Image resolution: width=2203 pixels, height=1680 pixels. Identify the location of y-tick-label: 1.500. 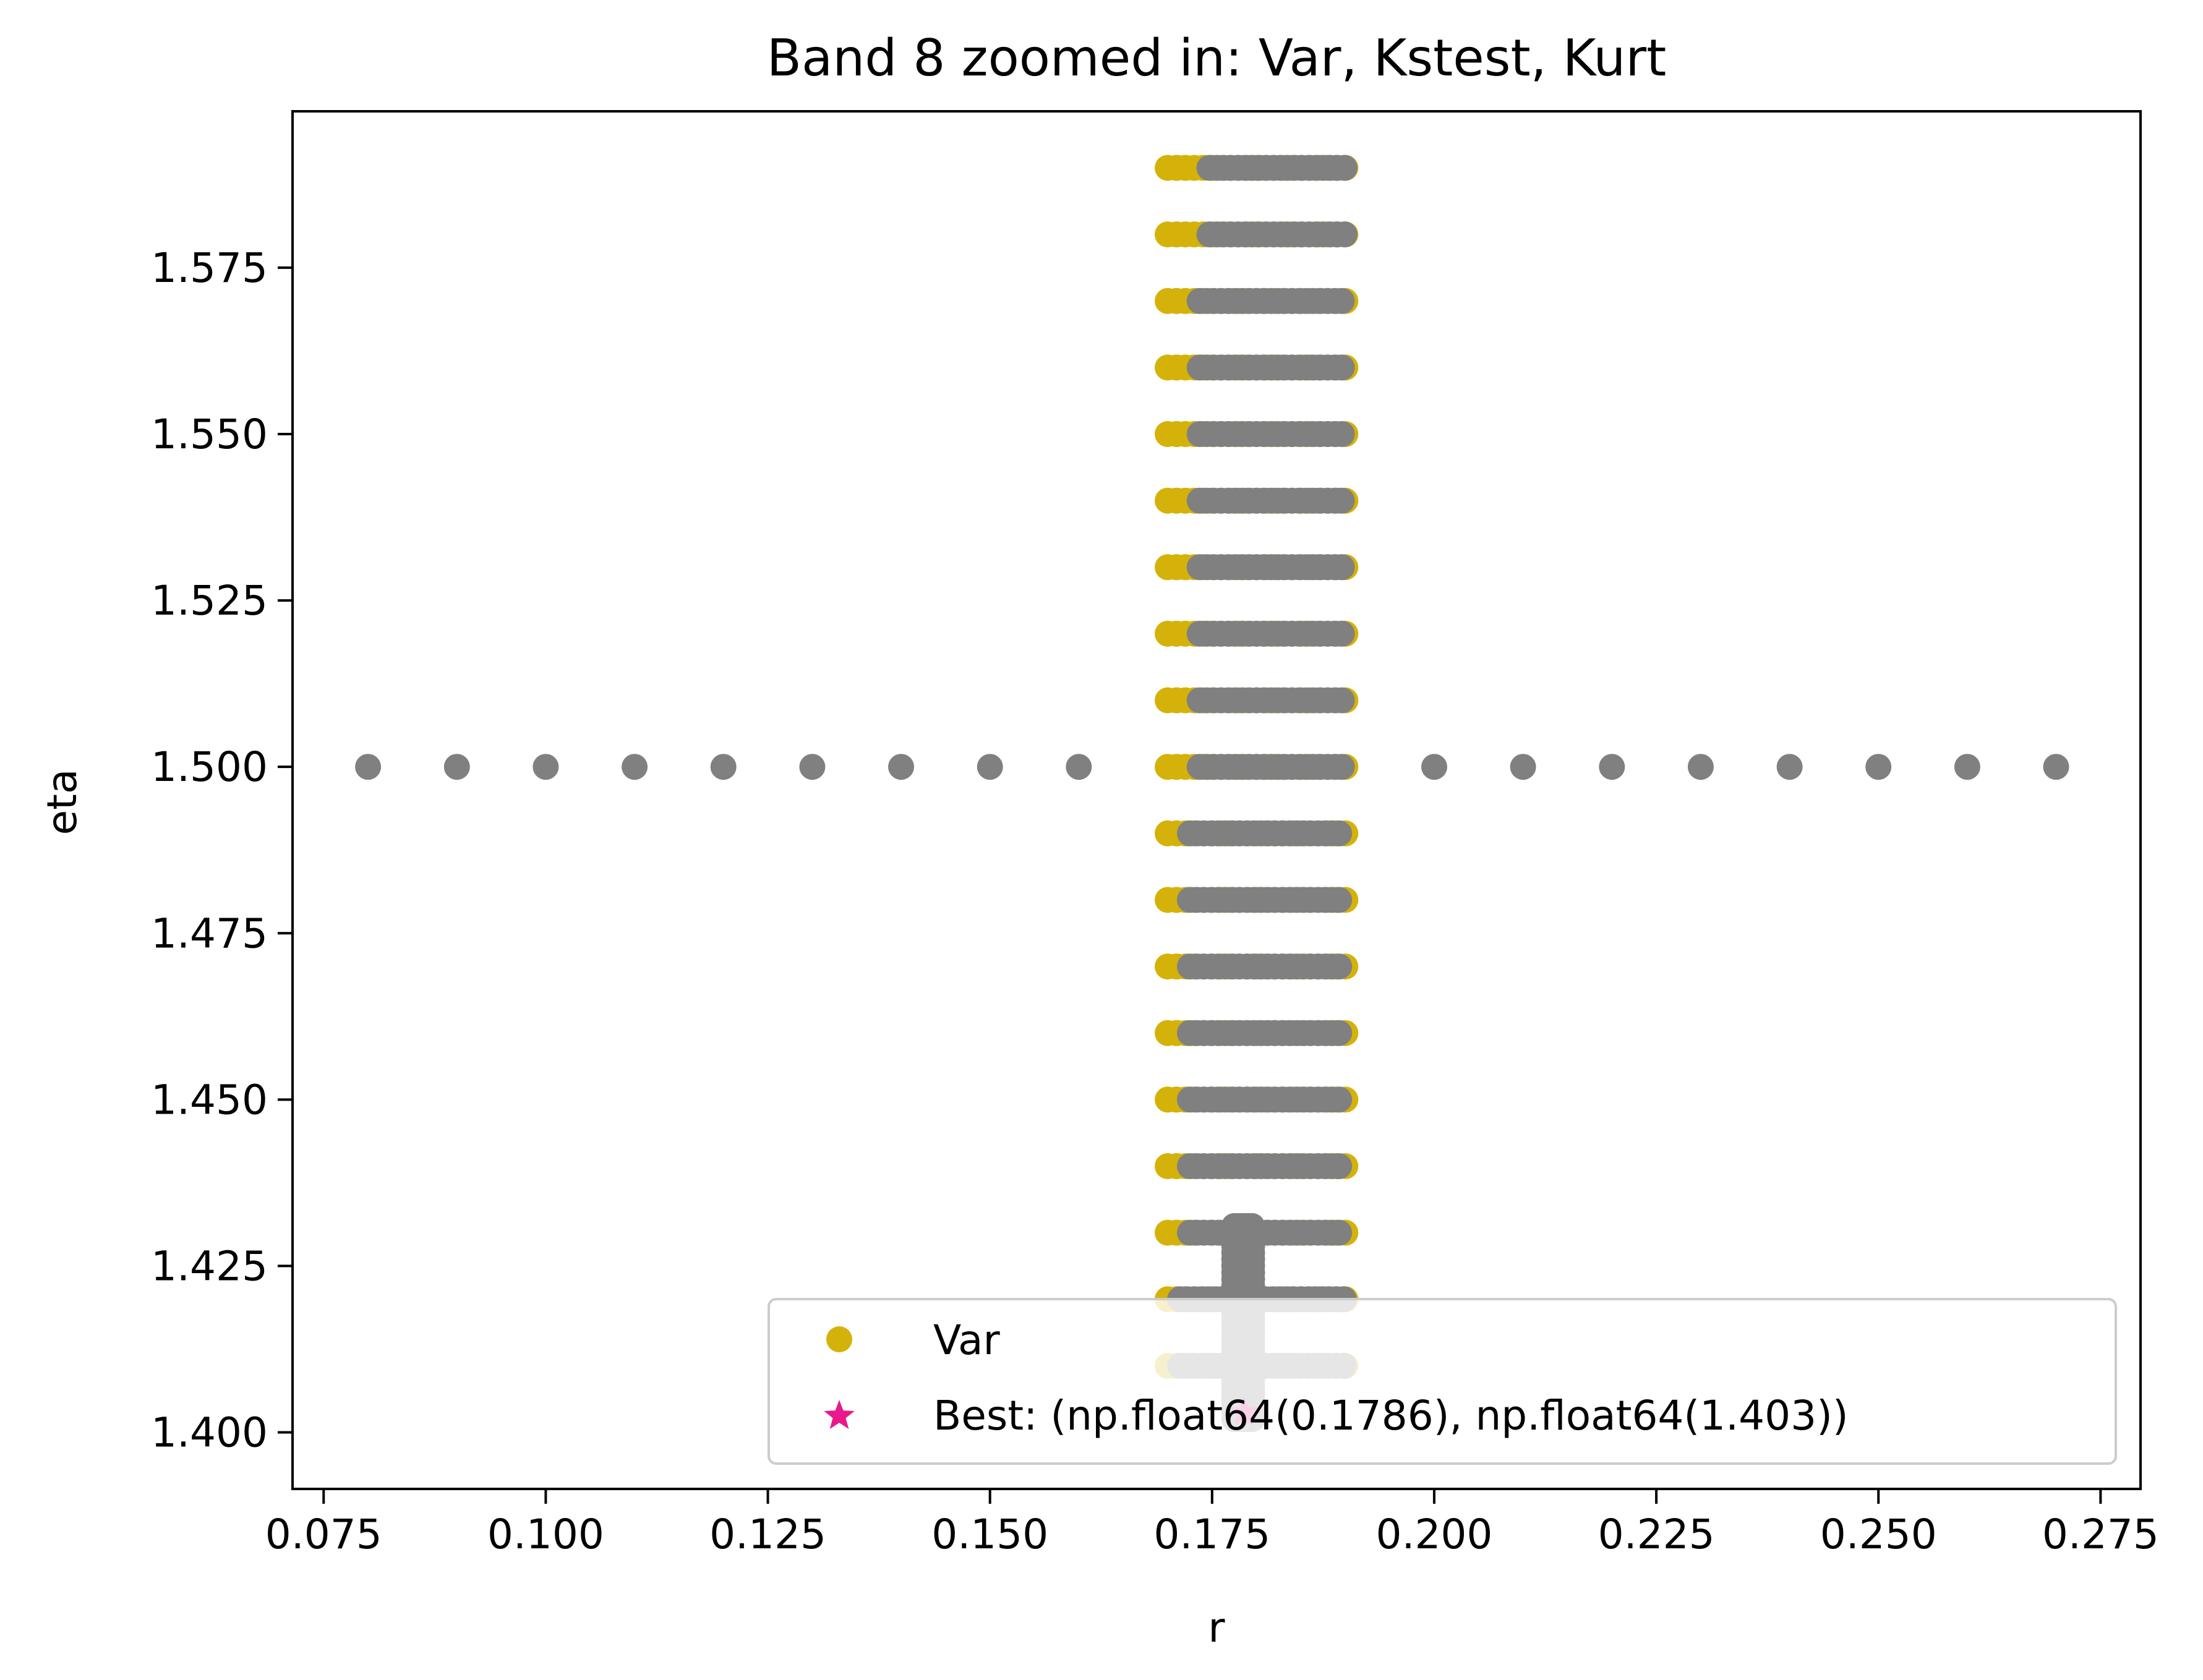
(209, 767).